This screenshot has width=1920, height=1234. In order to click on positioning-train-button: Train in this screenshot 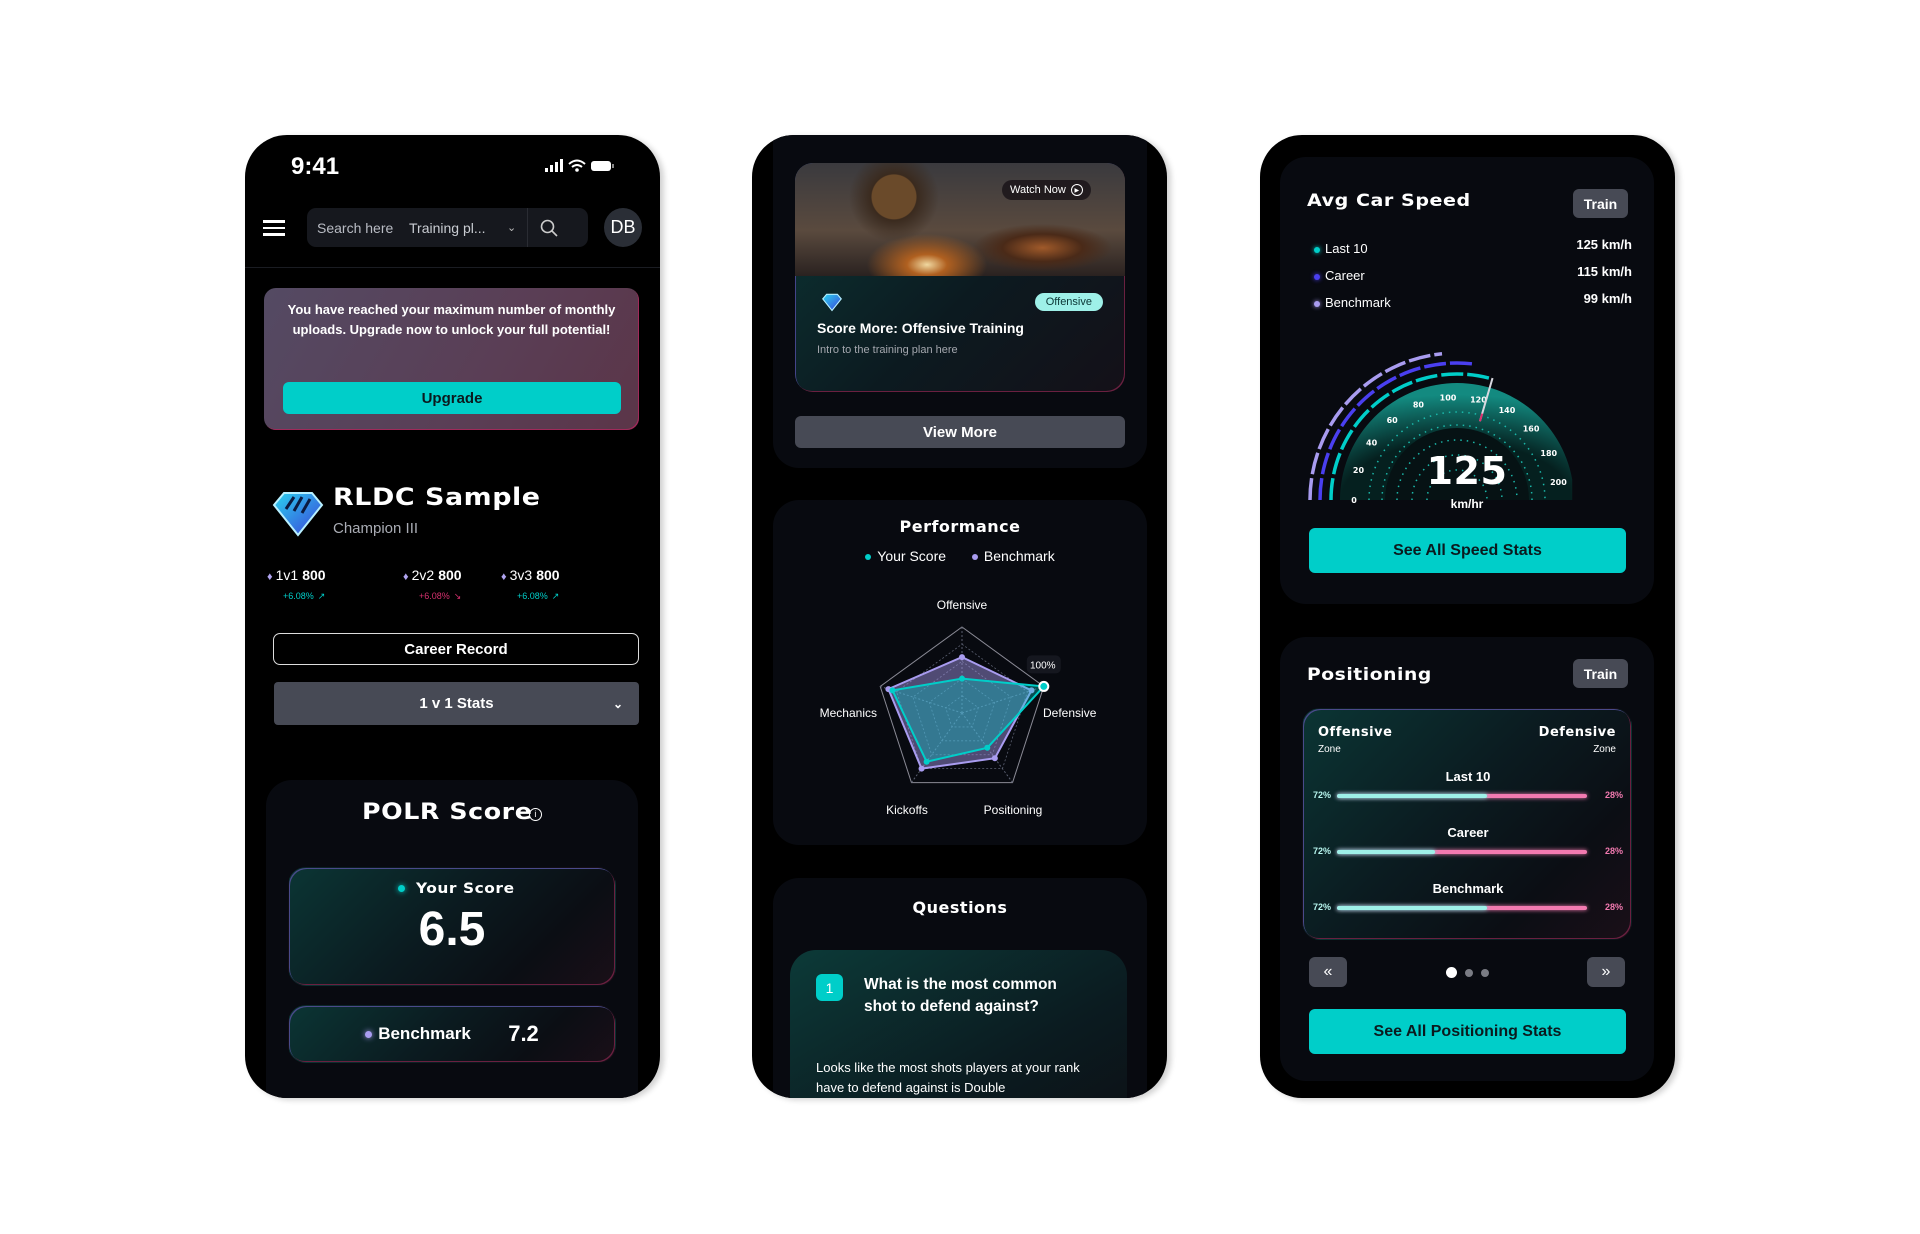, I will do `click(1600, 673)`.